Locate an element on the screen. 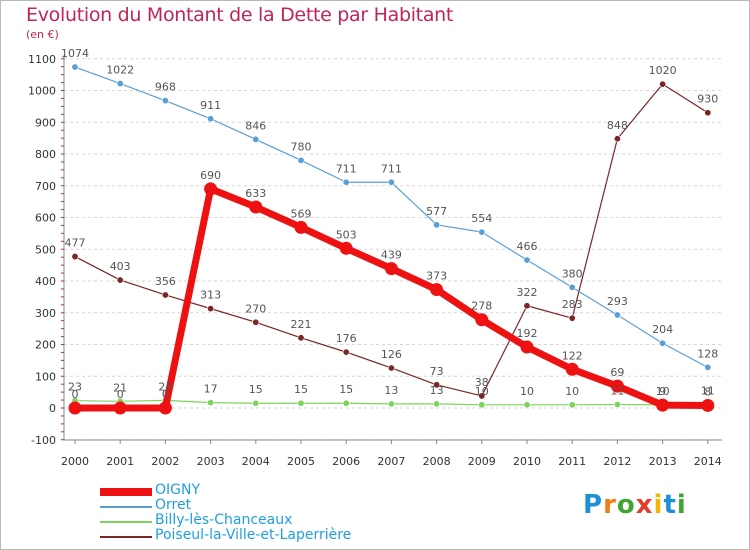 The width and height of the screenshot is (750, 550). y-tick-label: 700 is located at coordinates (45, 186).